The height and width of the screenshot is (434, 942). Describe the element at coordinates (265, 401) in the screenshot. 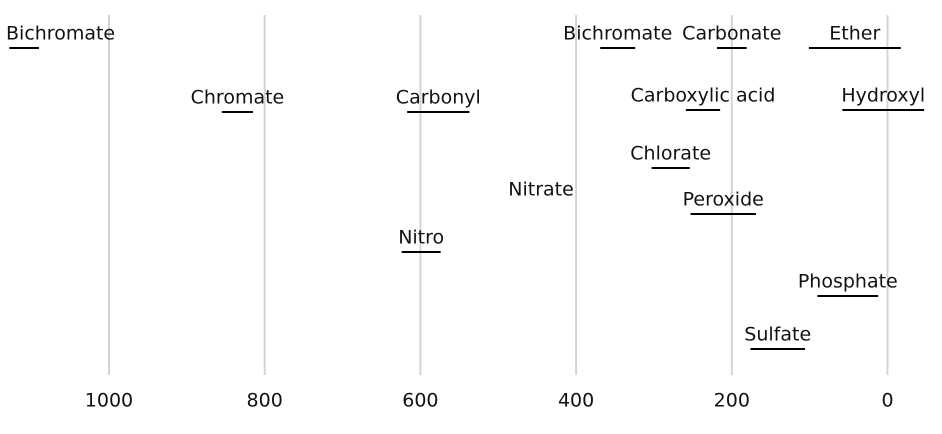

I see `x-tick-label: 800` at that location.